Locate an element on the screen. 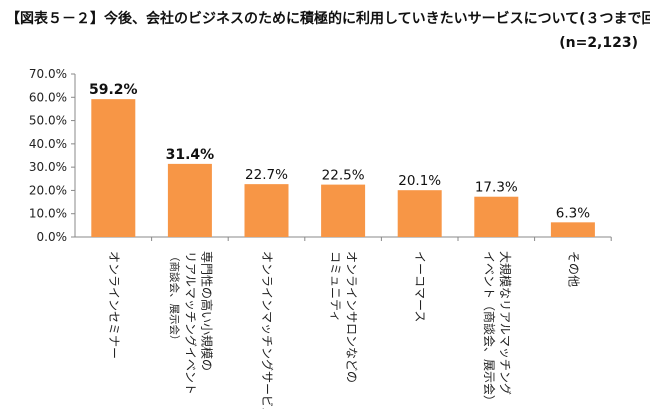 The image size is (650, 409). data-label: 22.5% is located at coordinates (343, 176).